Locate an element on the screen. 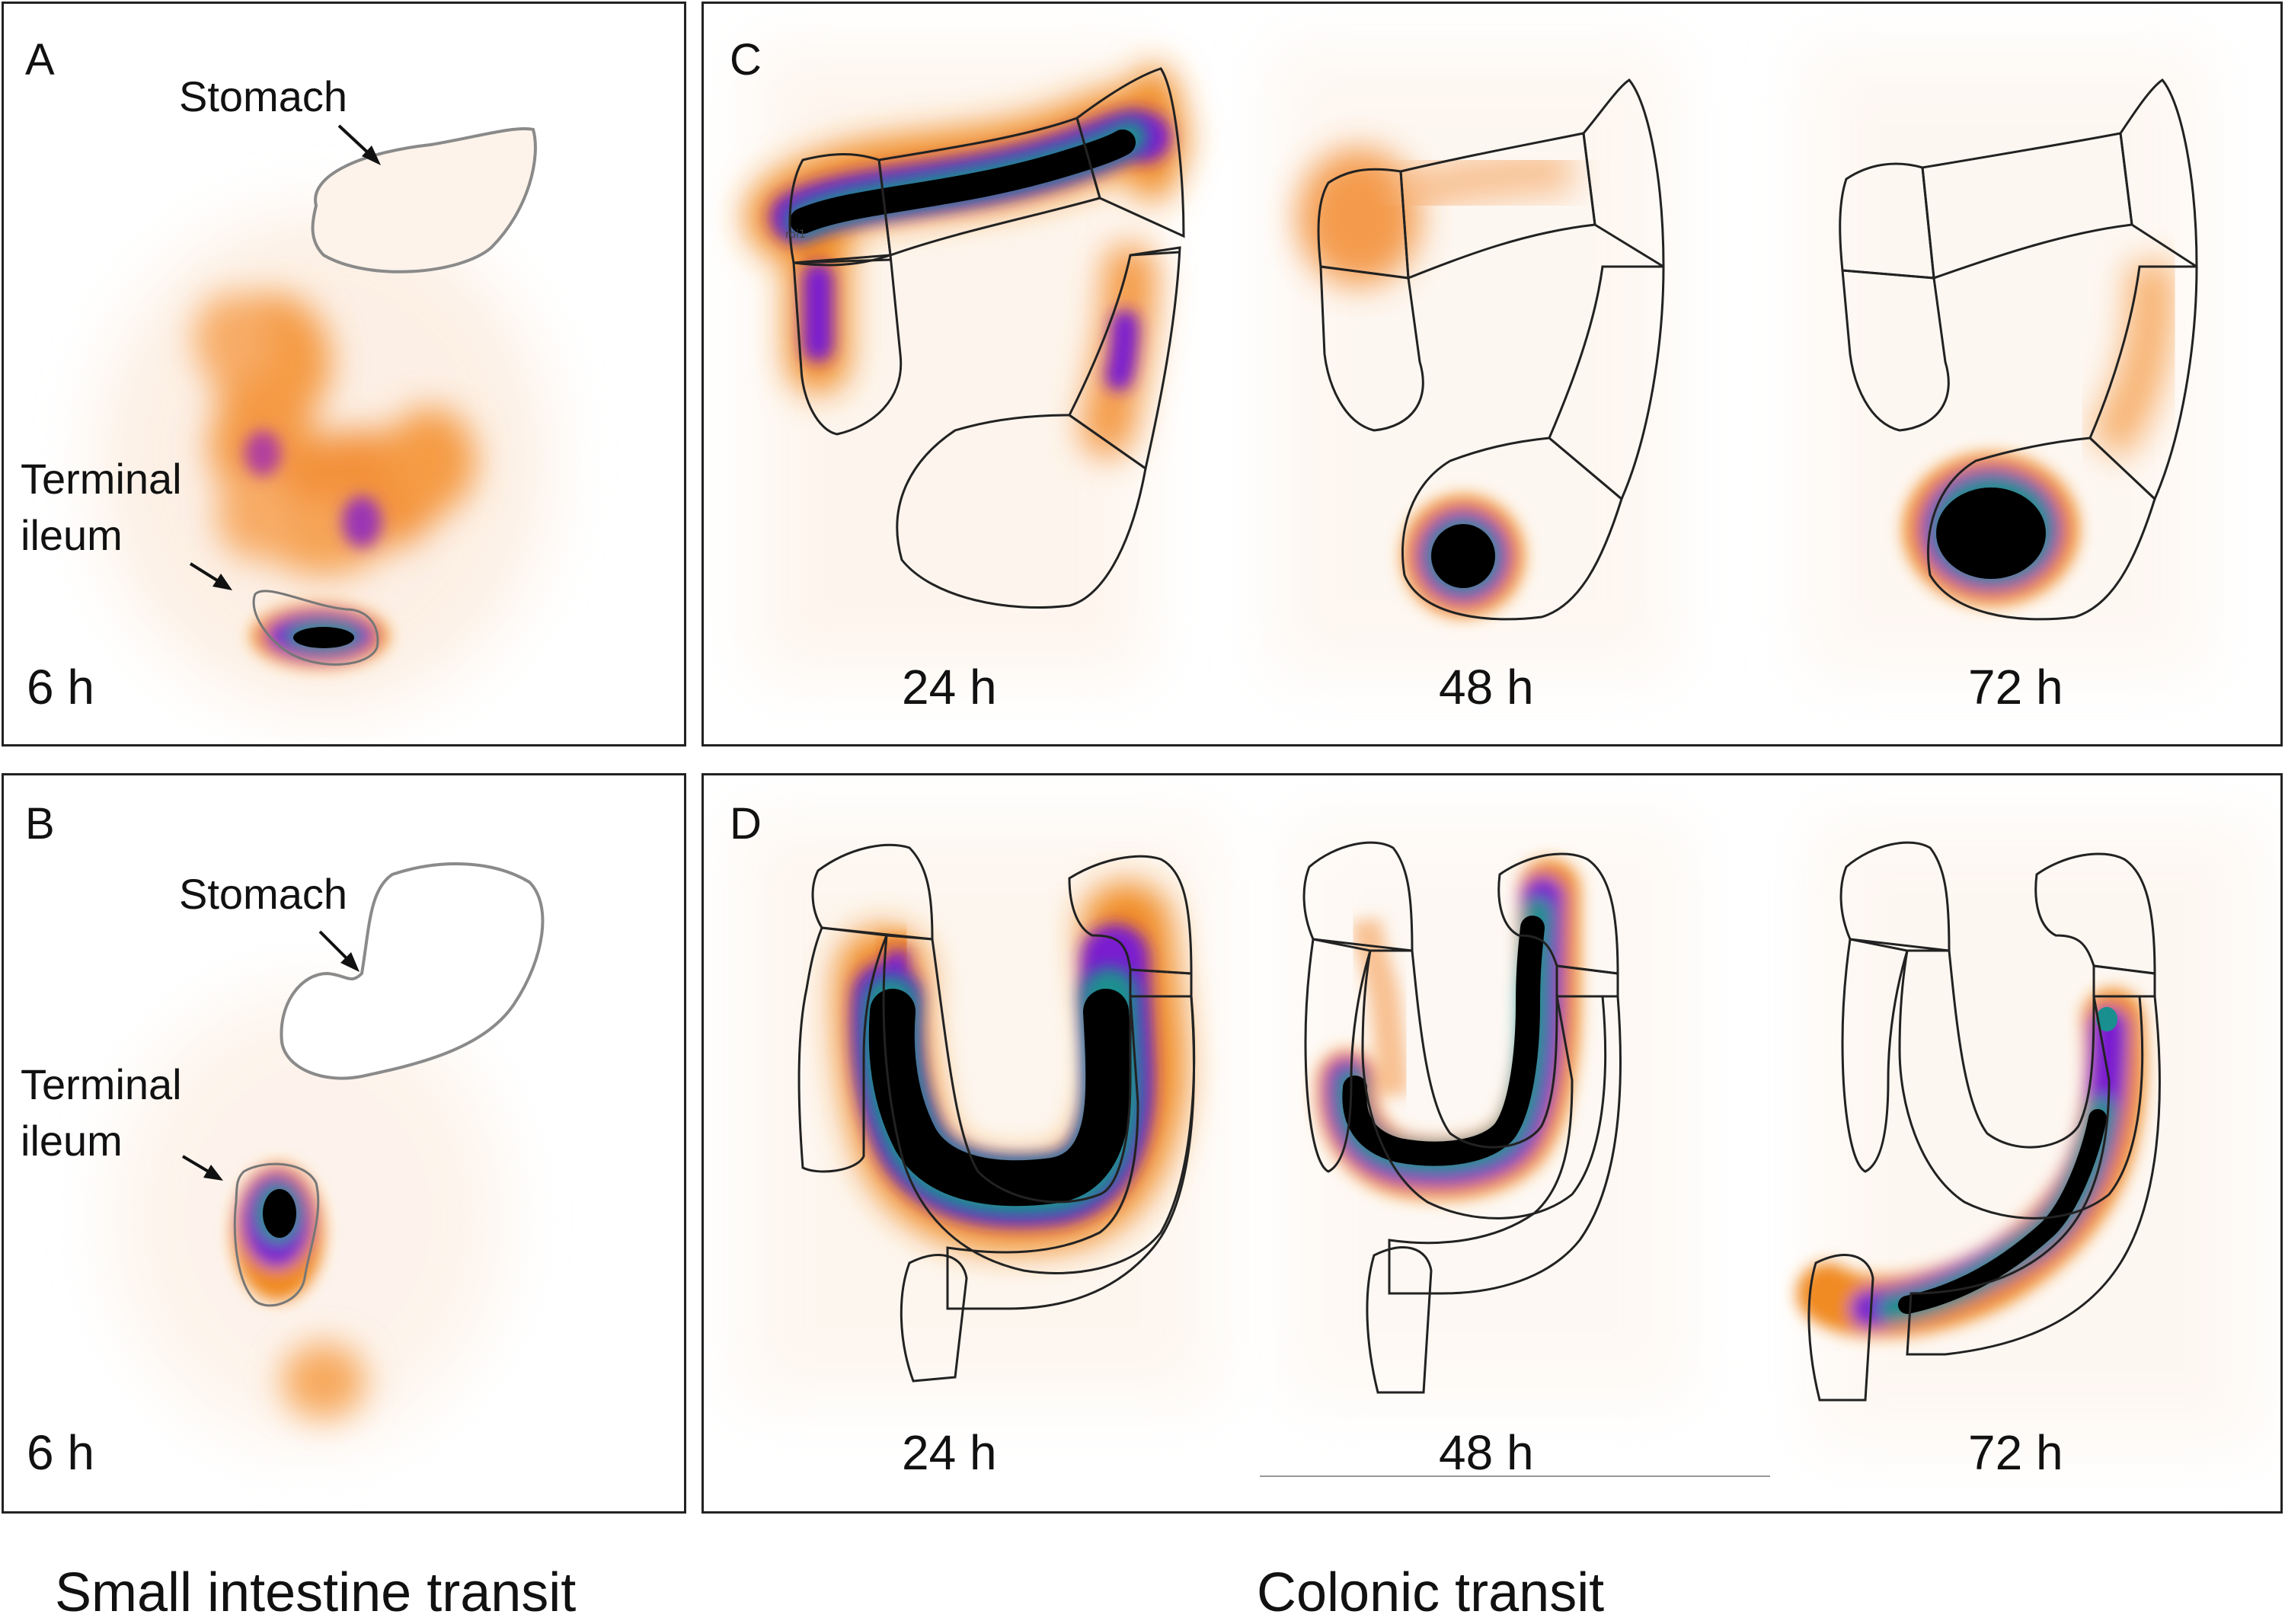  panel-a: A Stomach Terminal ileum 6 h is located at coordinates (344, 374).